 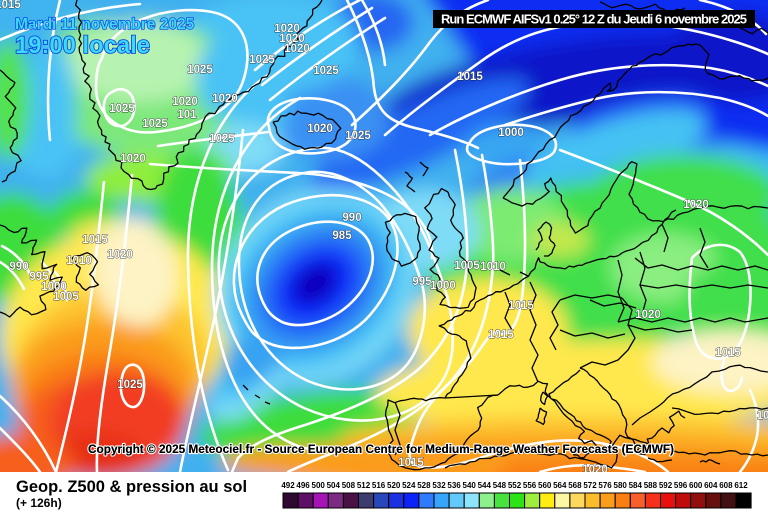 I want to click on svg-text: 492, so click(x=288, y=485).